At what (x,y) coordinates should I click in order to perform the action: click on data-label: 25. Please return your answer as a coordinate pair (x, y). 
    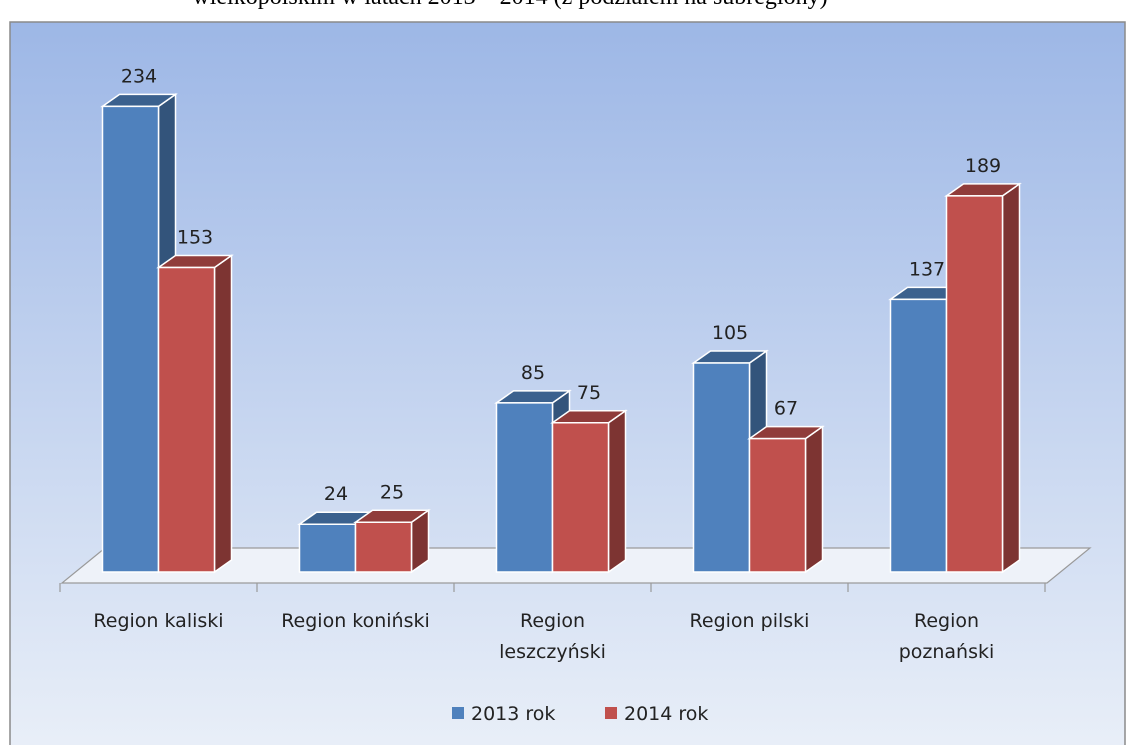
    Looking at the image, I should click on (392, 492).